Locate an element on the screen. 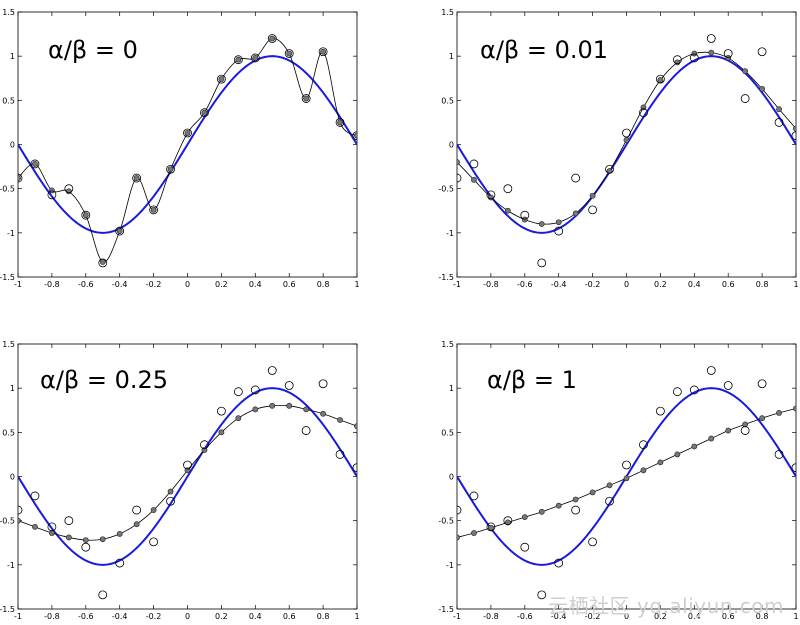 The image size is (800, 625). panel-title: α/β = 0.25 is located at coordinates (104, 380).